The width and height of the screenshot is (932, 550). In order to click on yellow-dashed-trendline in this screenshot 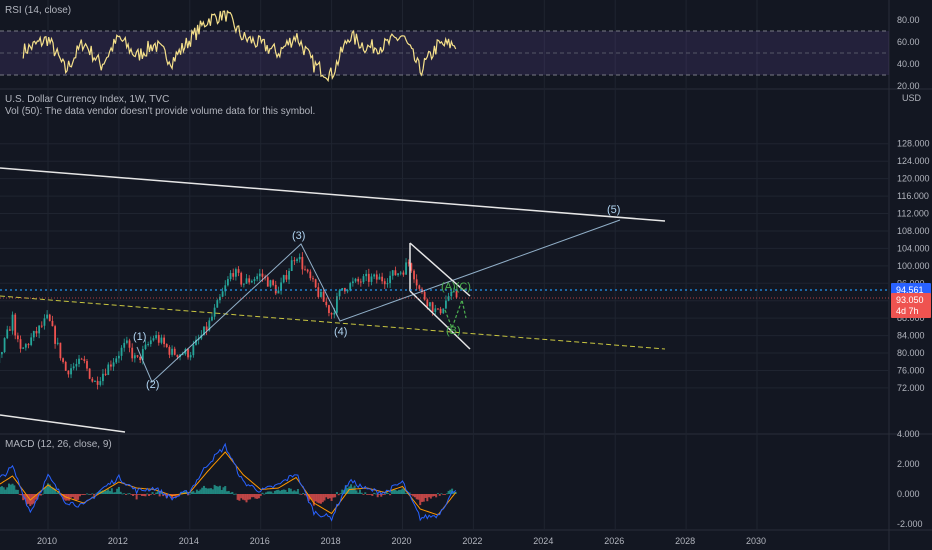, I will do `click(333, 322)`.